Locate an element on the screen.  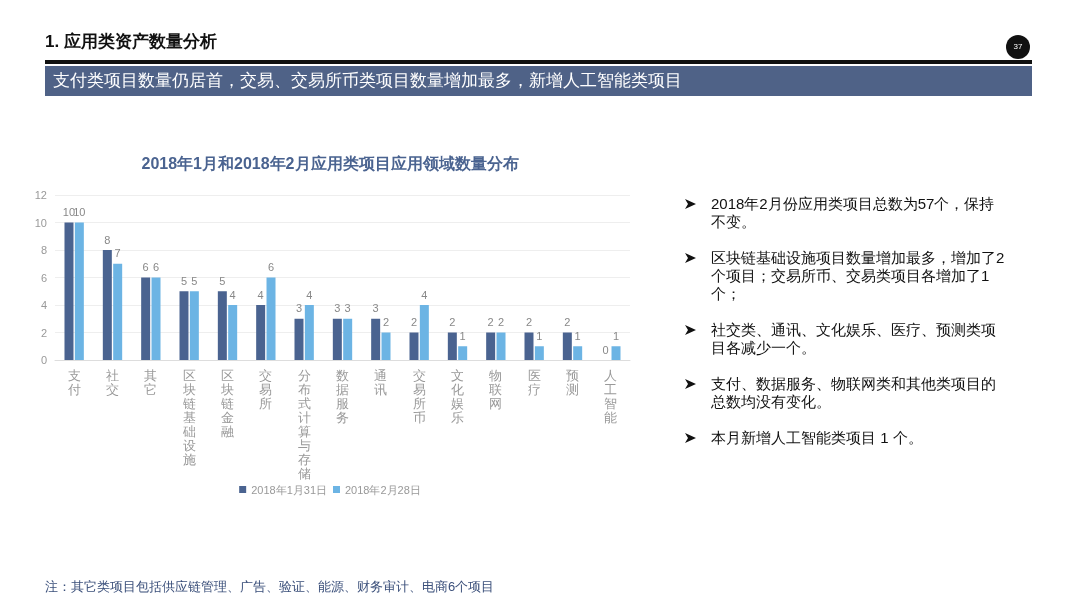
x-tick-label: 人工智能 is located at coordinates (611, 396).